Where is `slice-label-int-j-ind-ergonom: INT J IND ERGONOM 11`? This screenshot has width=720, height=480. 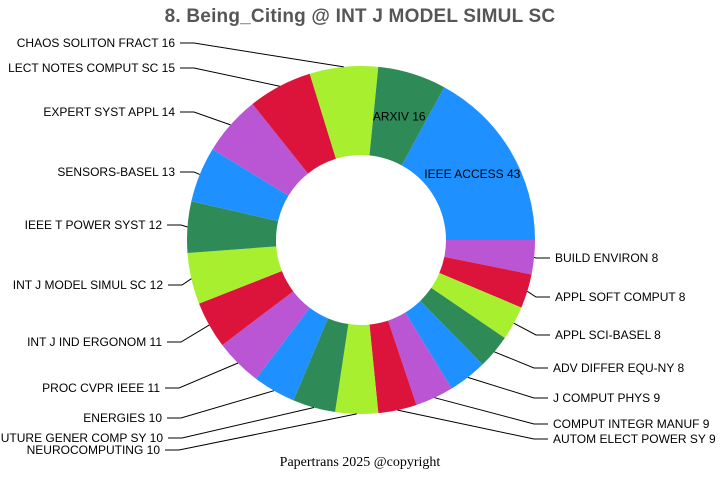 slice-label-int-j-ind-ergonom: INT J IND ERGONOM 11 is located at coordinates (94, 342).